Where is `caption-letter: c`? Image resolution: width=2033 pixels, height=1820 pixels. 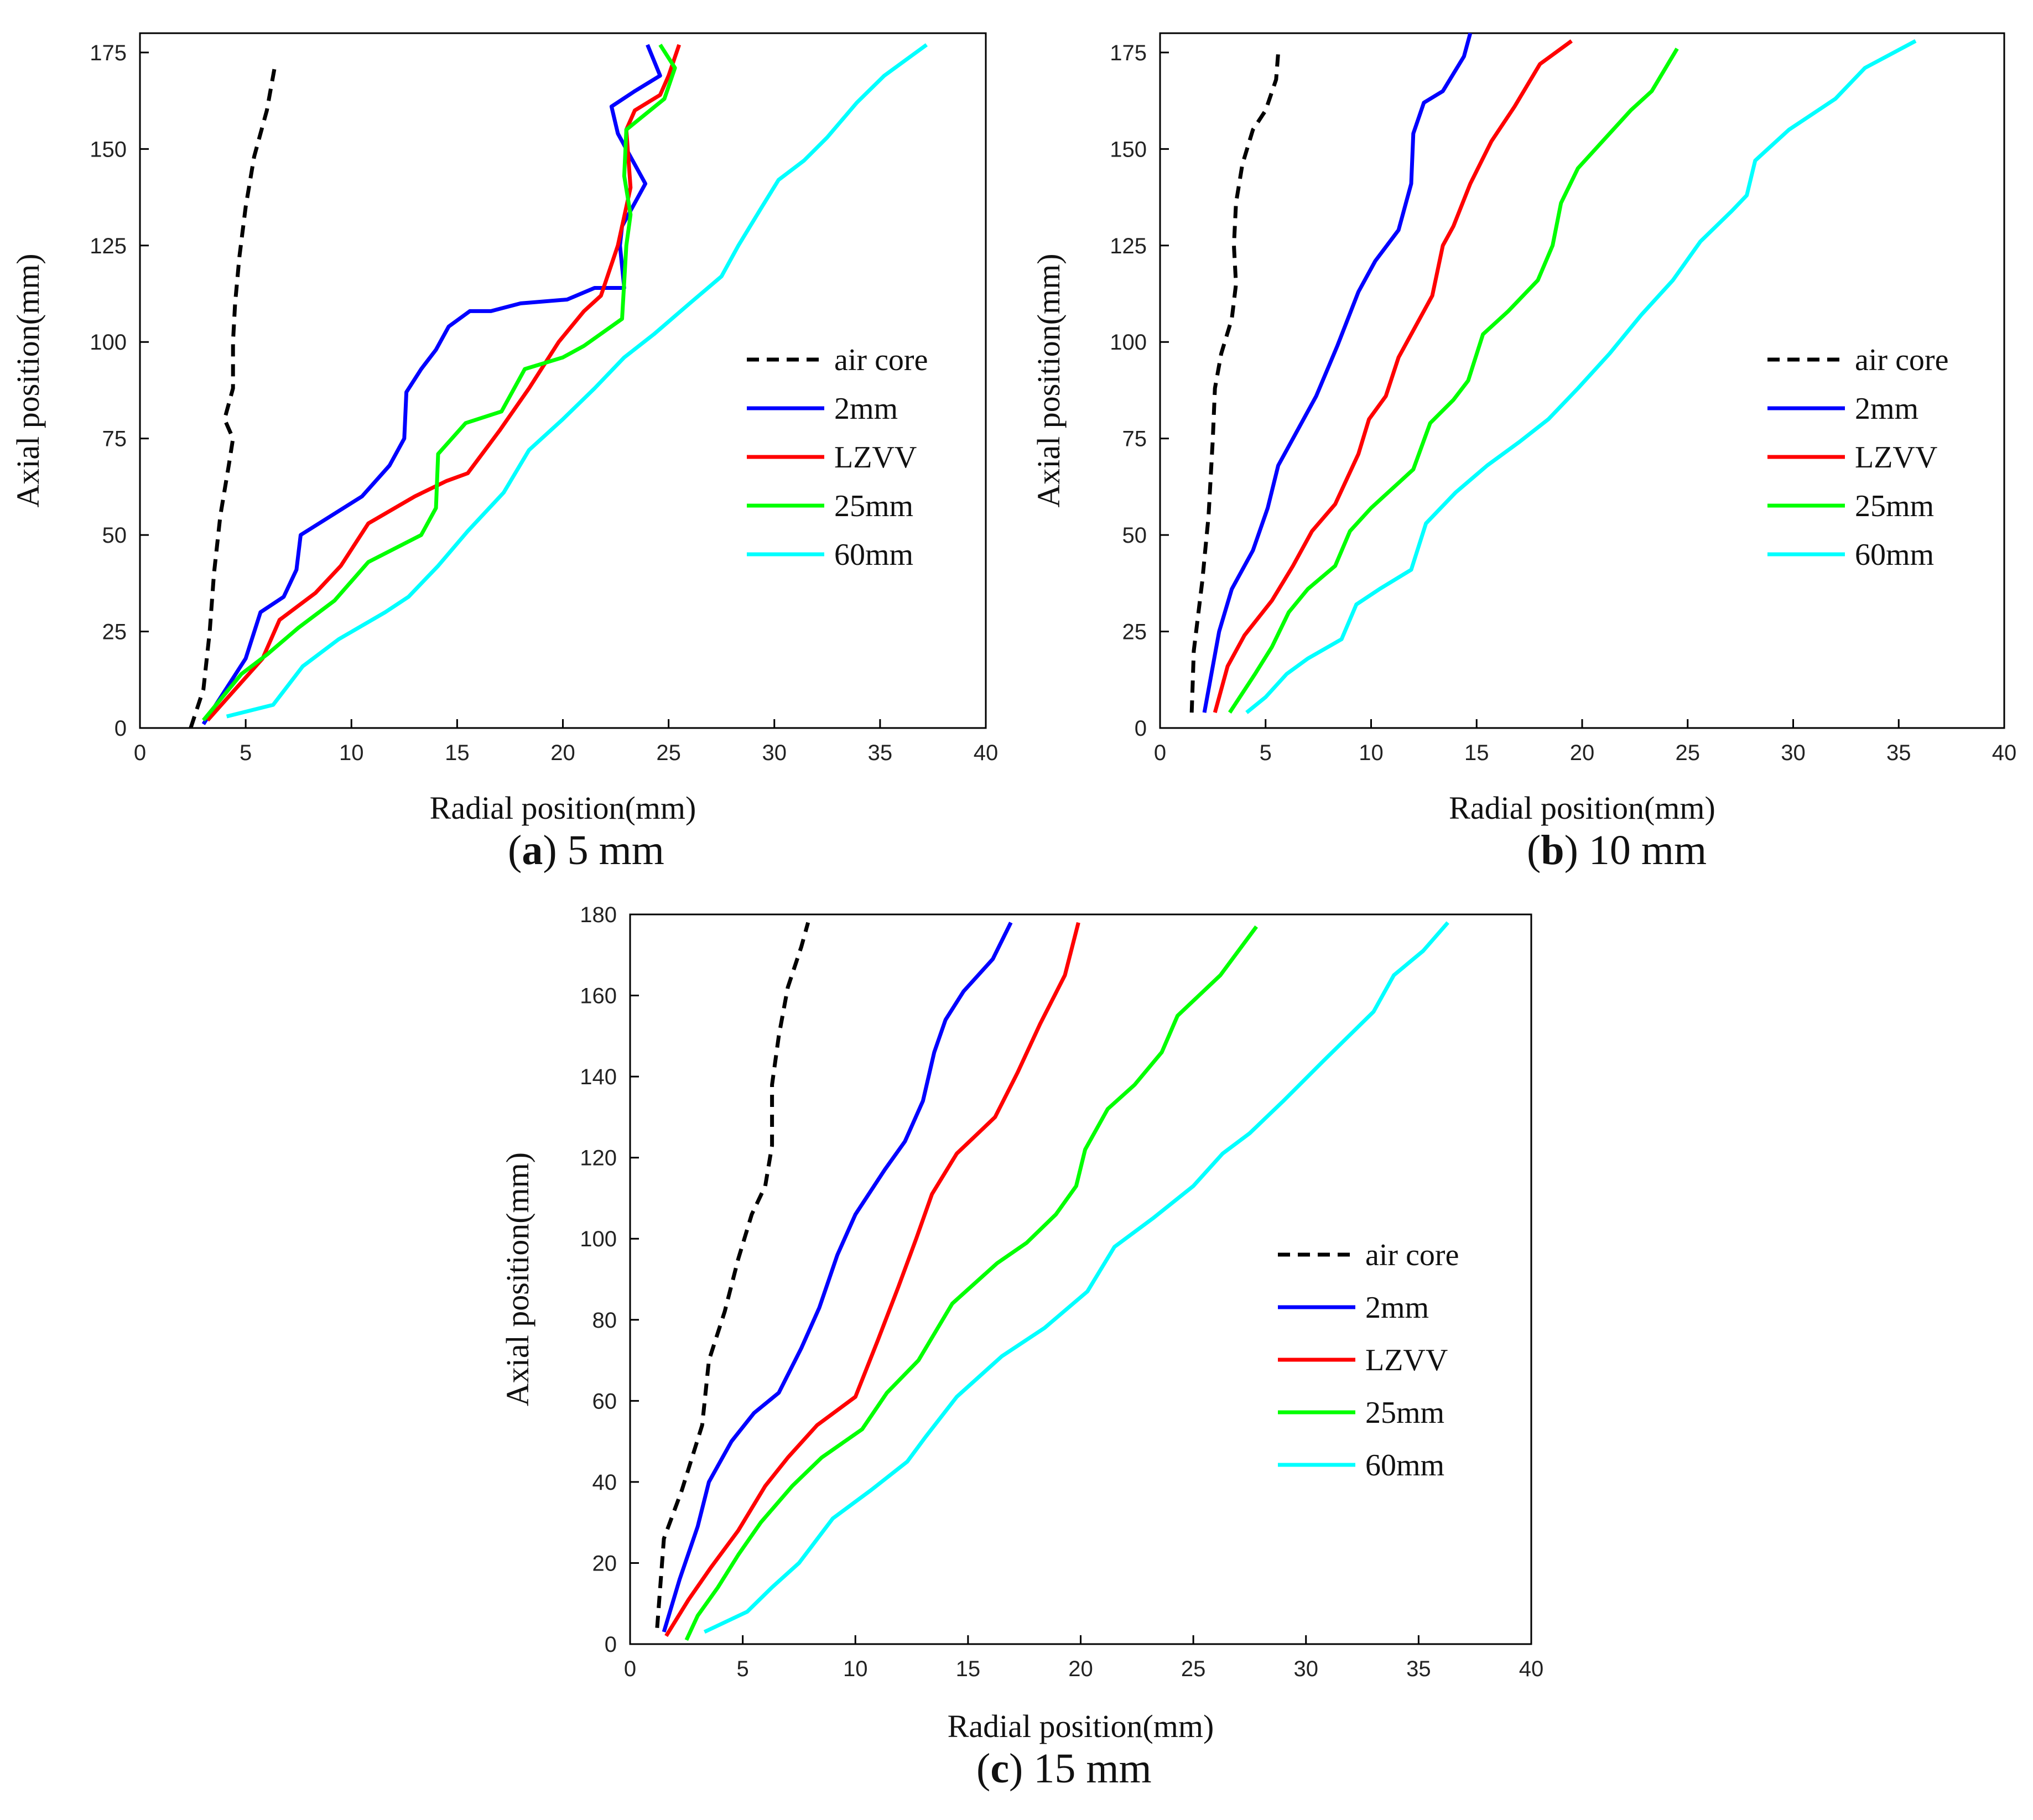
caption-letter: c is located at coordinates (999, 1768).